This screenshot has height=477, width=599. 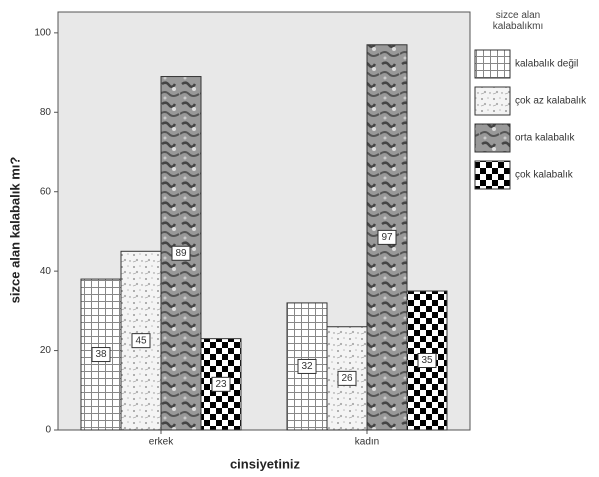 I want to click on y-tick-label: 60, so click(x=46, y=191).